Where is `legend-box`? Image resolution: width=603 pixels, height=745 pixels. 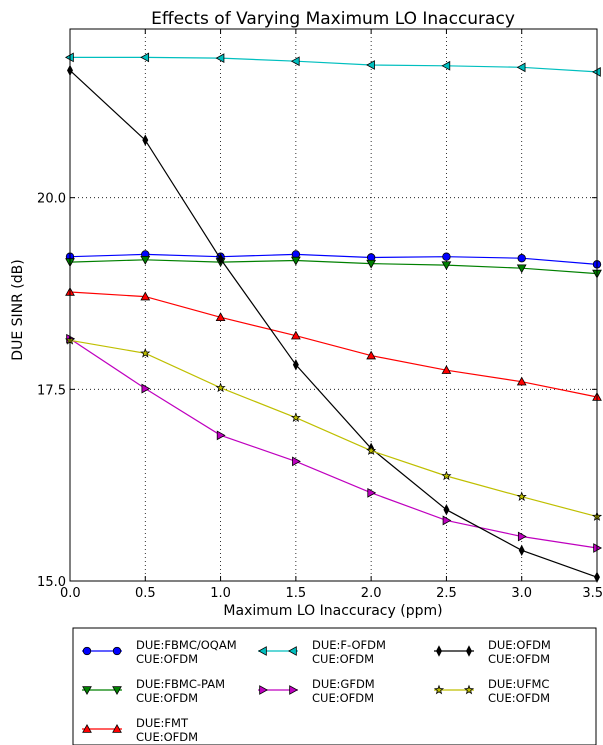 legend-box is located at coordinates (334, 686).